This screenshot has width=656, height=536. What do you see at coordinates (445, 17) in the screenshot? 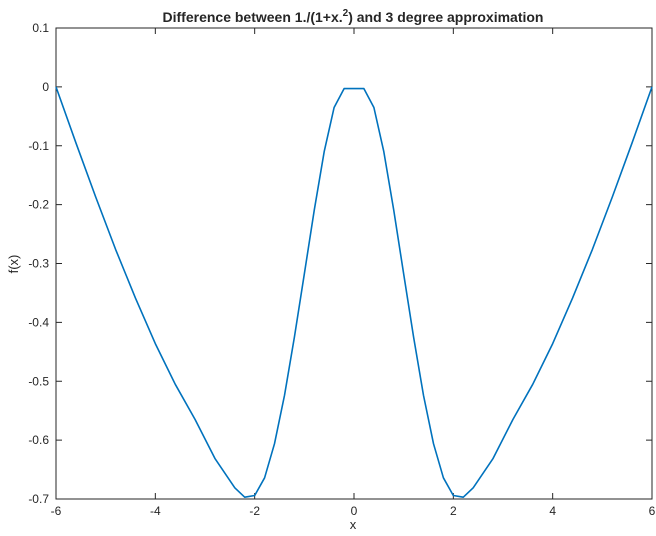
I see `title-text-end: ) and 3 degree approximation` at bounding box center [445, 17].